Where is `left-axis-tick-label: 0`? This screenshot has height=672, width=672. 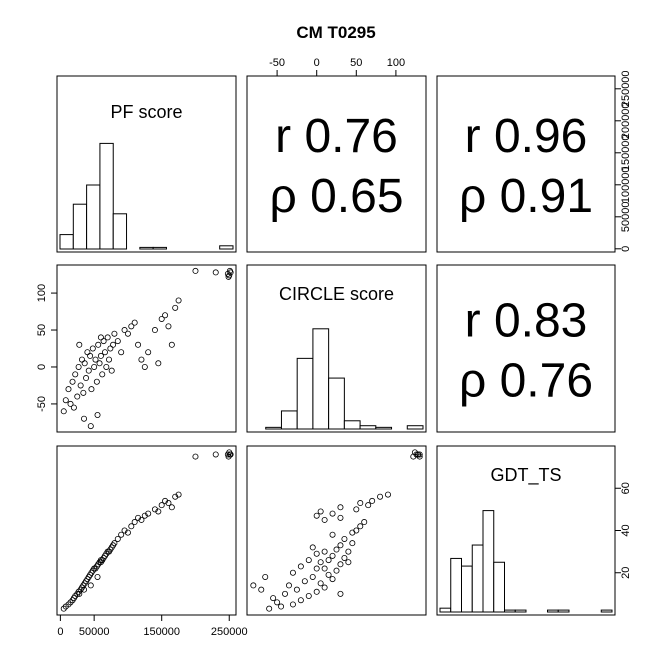
left-axis-tick-label: 0 is located at coordinates (42, 367).